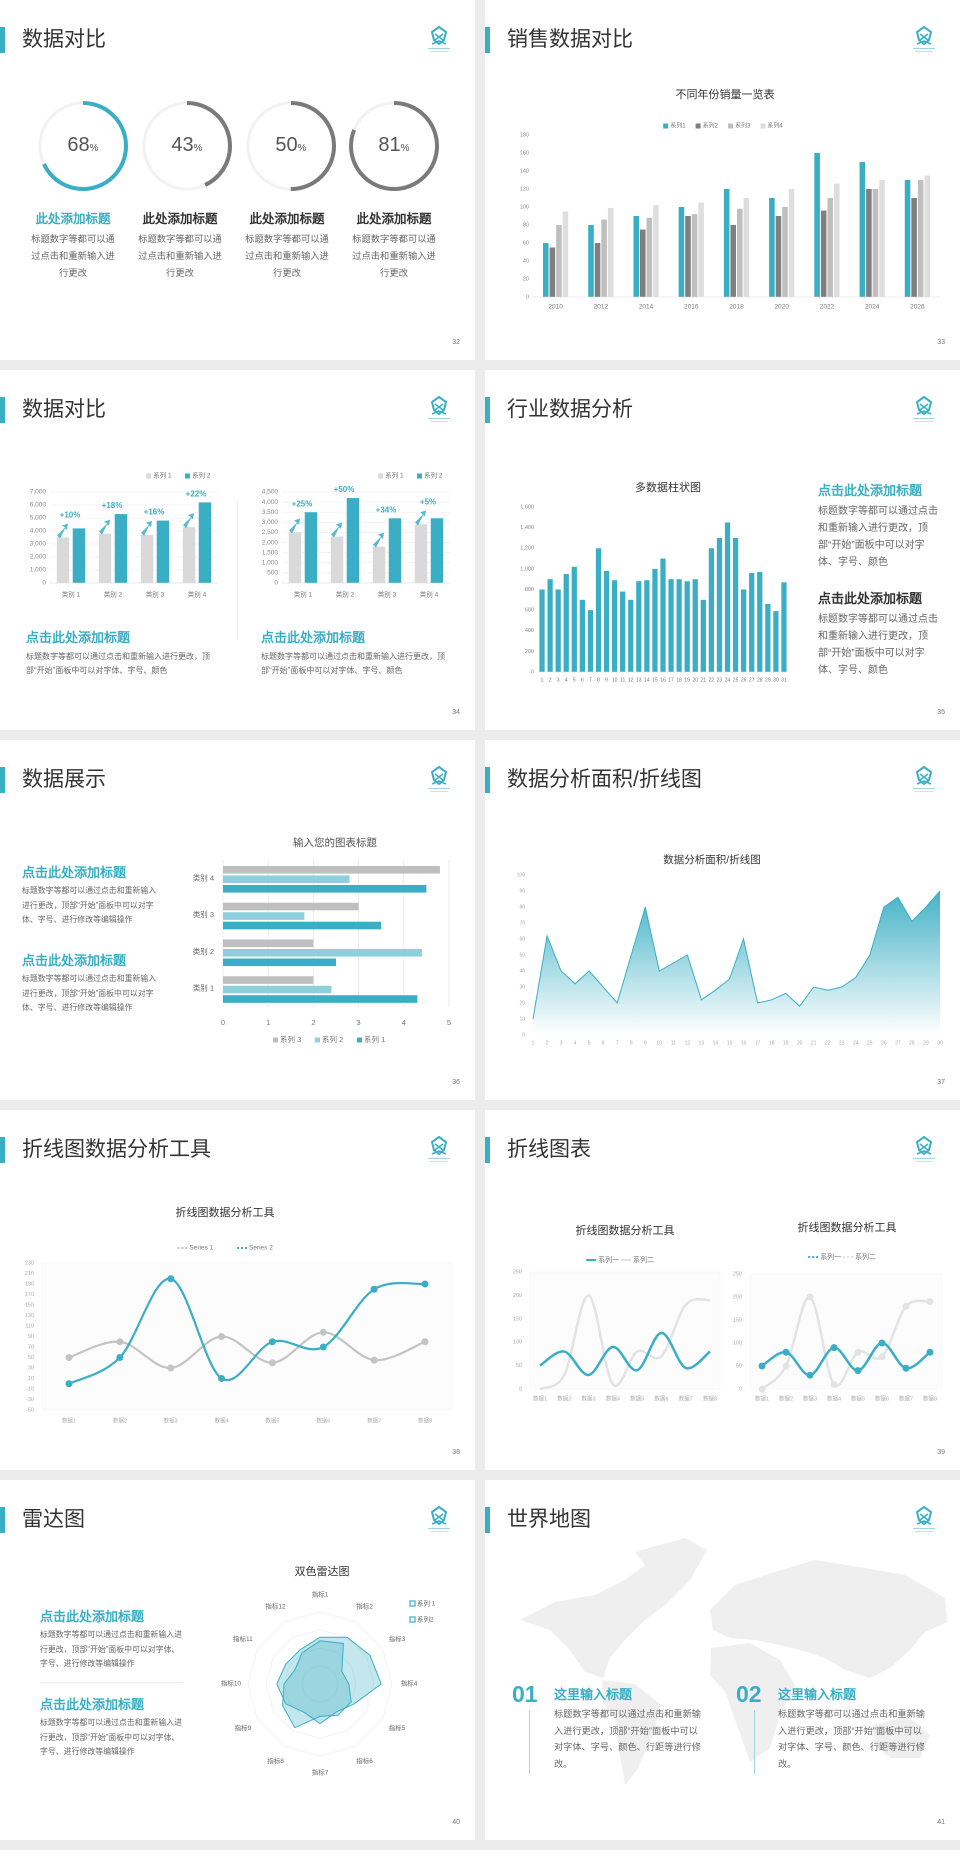 The width and height of the screenshot is (960, 1850). What do you see at coordinates (542, 680) in the screenshot?
I see `x-category-label: 1` at bounding box center [542, 680].